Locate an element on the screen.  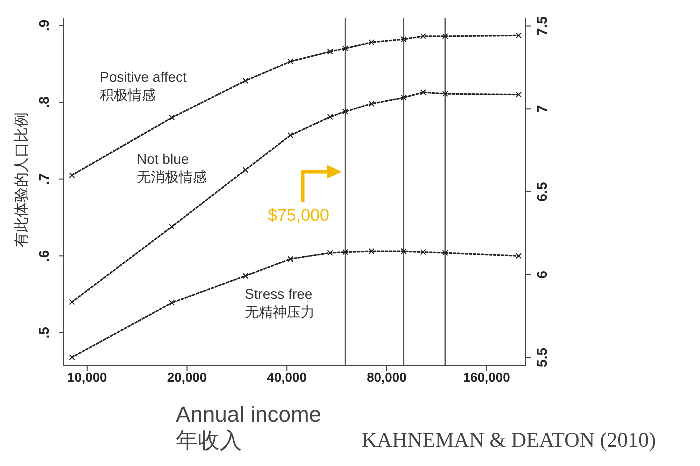
y2-tick-label: 6 is located at coordinates (542, 274).